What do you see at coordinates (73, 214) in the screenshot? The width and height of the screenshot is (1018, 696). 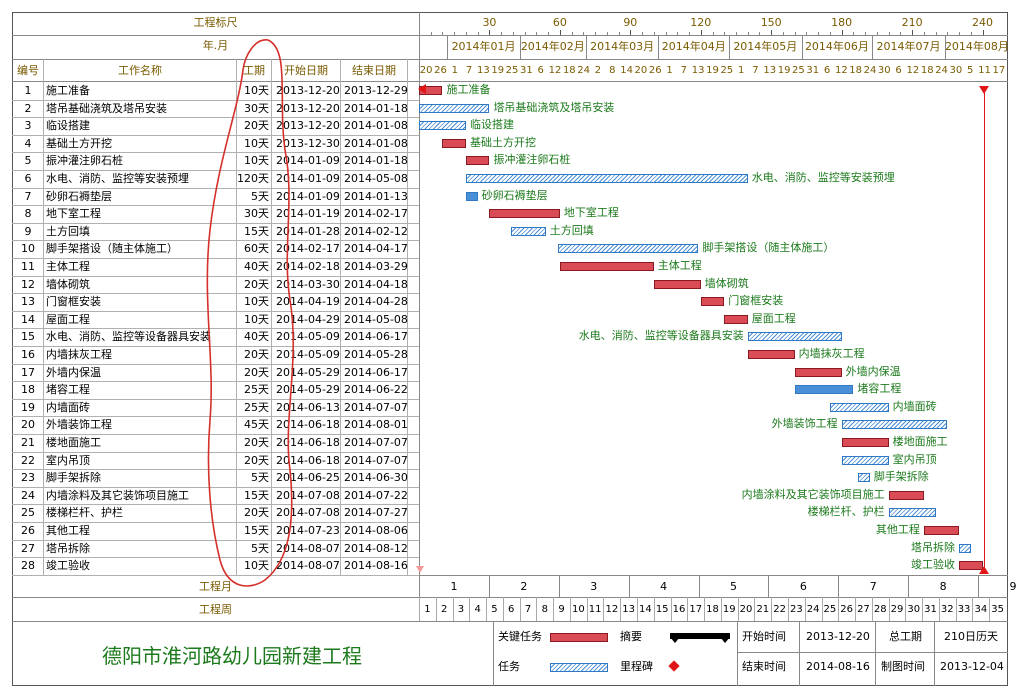 I see `task-name: 地下室工程` at bounding box center [73, 214].